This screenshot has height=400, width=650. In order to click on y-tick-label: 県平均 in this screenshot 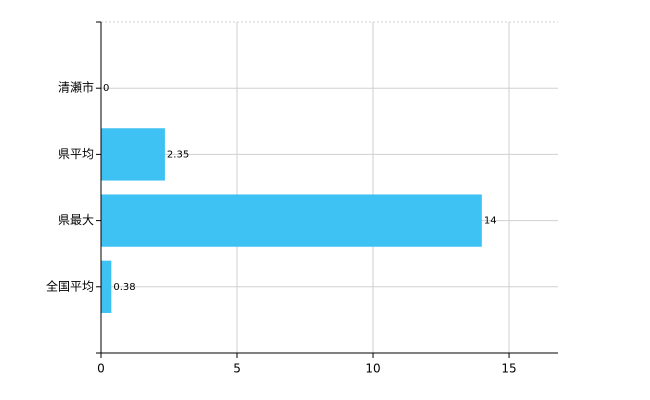, I will do `click(76, 154)`.